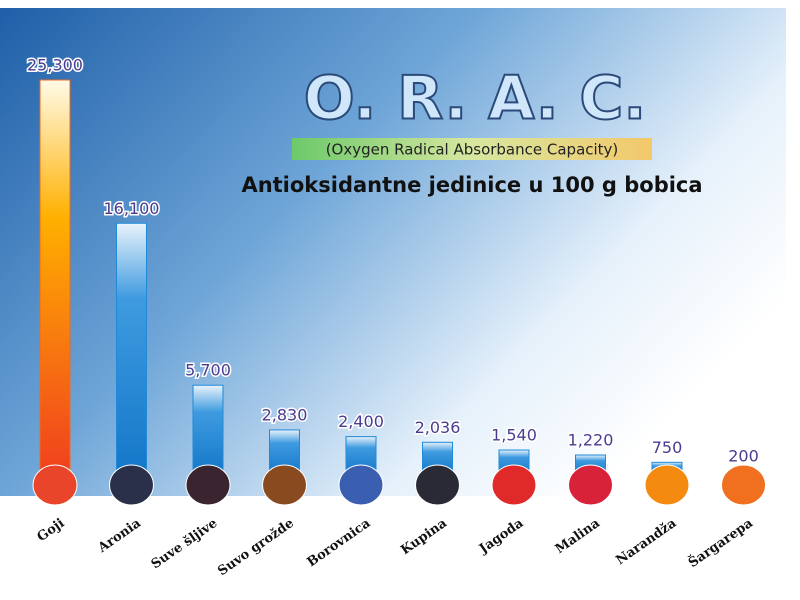  Describe the element at coordinates (361, 421) in the screenshot. I see `value-label: 2,400` at that location.